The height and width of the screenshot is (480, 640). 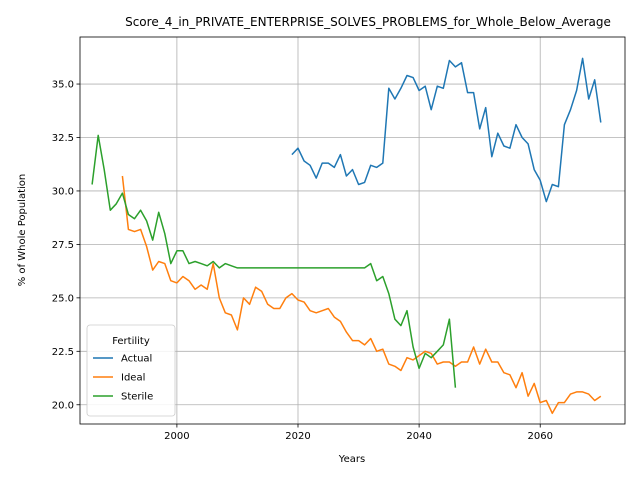 I want to click on y-tick-label: 22.5, so click(x=63, y=352).